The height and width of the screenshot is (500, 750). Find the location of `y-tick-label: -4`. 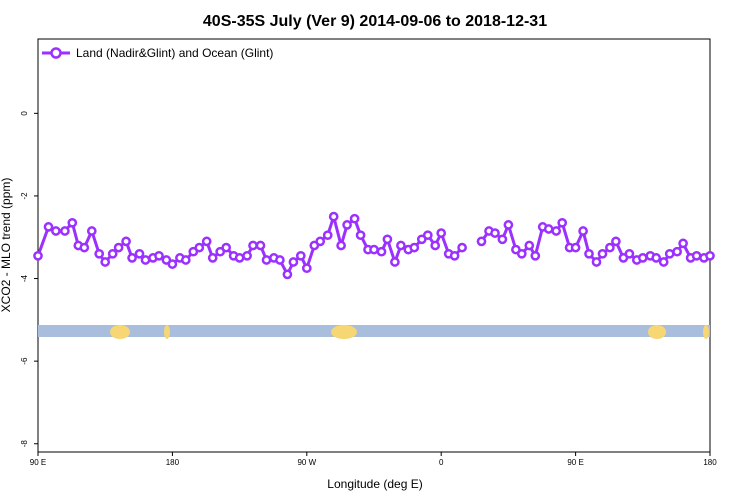

y-tick-label: -4 is located at coordinates (24, 278).